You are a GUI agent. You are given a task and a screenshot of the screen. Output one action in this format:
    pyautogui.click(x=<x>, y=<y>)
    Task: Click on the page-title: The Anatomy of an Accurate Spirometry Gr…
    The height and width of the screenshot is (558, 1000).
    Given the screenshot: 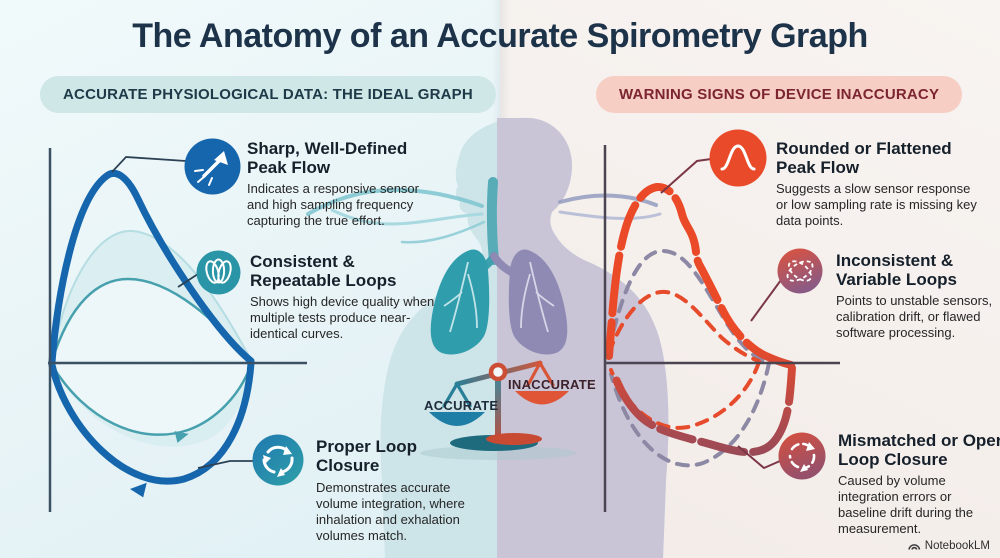 What is the action you would take?
    pyautogui.click(x=500, y=36)
    